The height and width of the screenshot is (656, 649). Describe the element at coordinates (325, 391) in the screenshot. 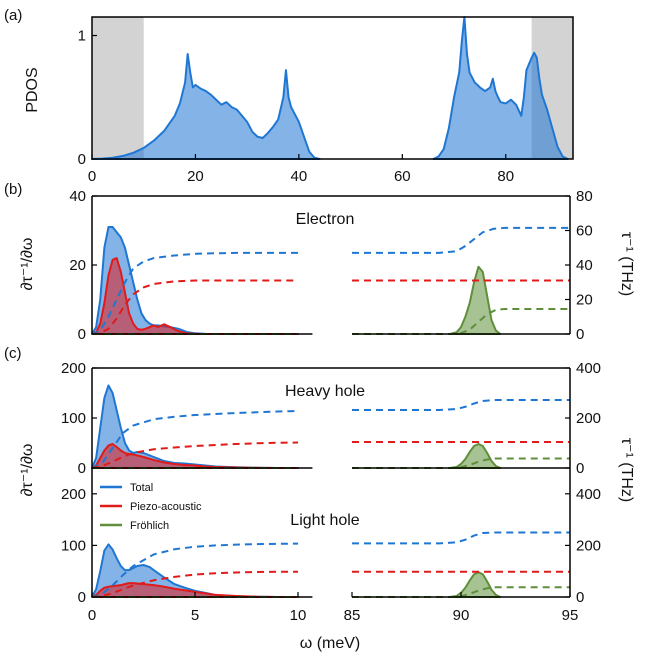

I see `heavy-hole-annotation: Heavy hole` at that location.